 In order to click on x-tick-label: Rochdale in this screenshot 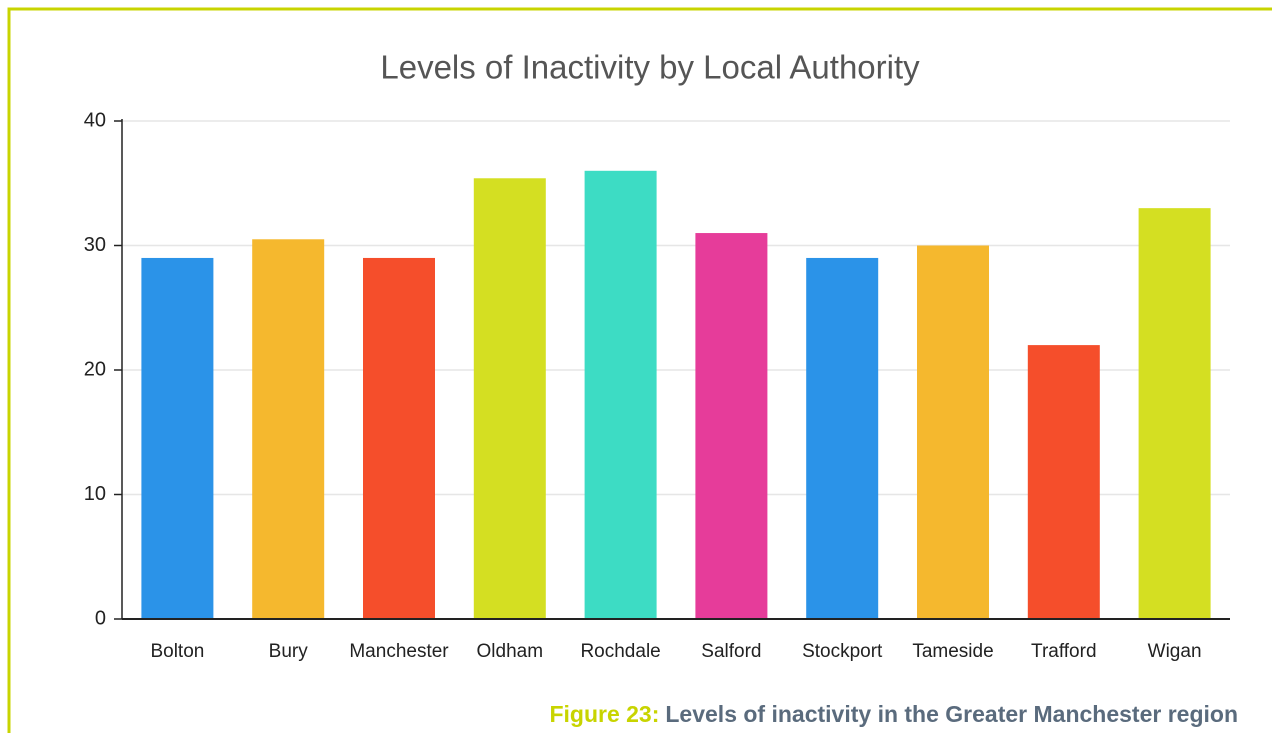, I will do `click(620, 651)`.